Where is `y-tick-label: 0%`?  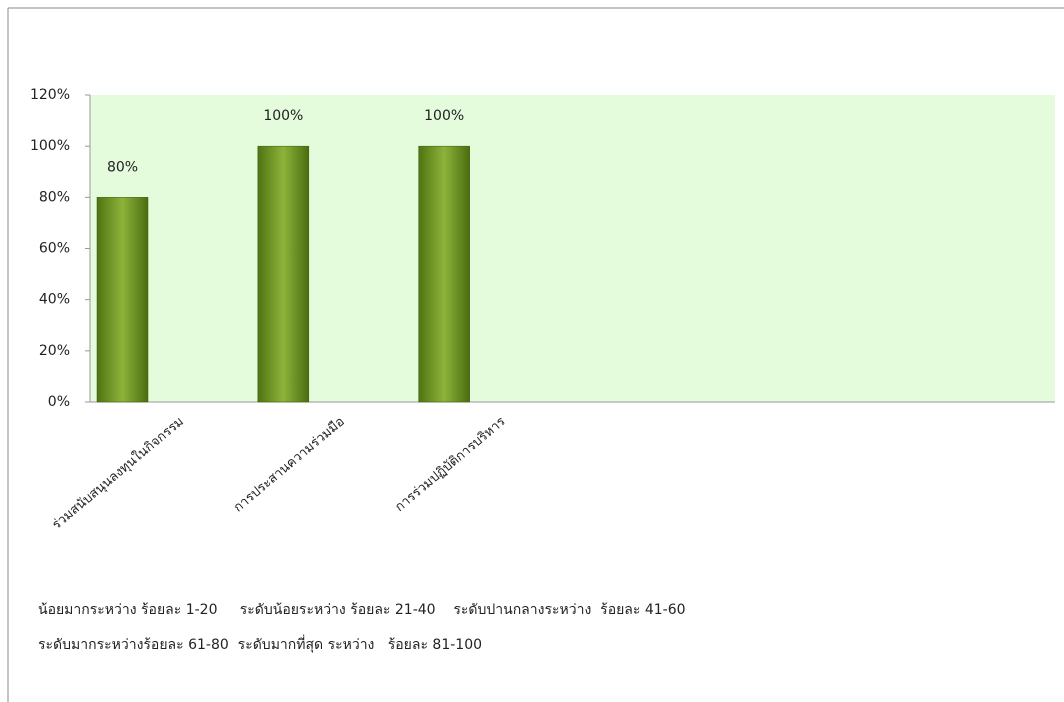
y-tick-label: 0% is located at coordinates (59, 402).